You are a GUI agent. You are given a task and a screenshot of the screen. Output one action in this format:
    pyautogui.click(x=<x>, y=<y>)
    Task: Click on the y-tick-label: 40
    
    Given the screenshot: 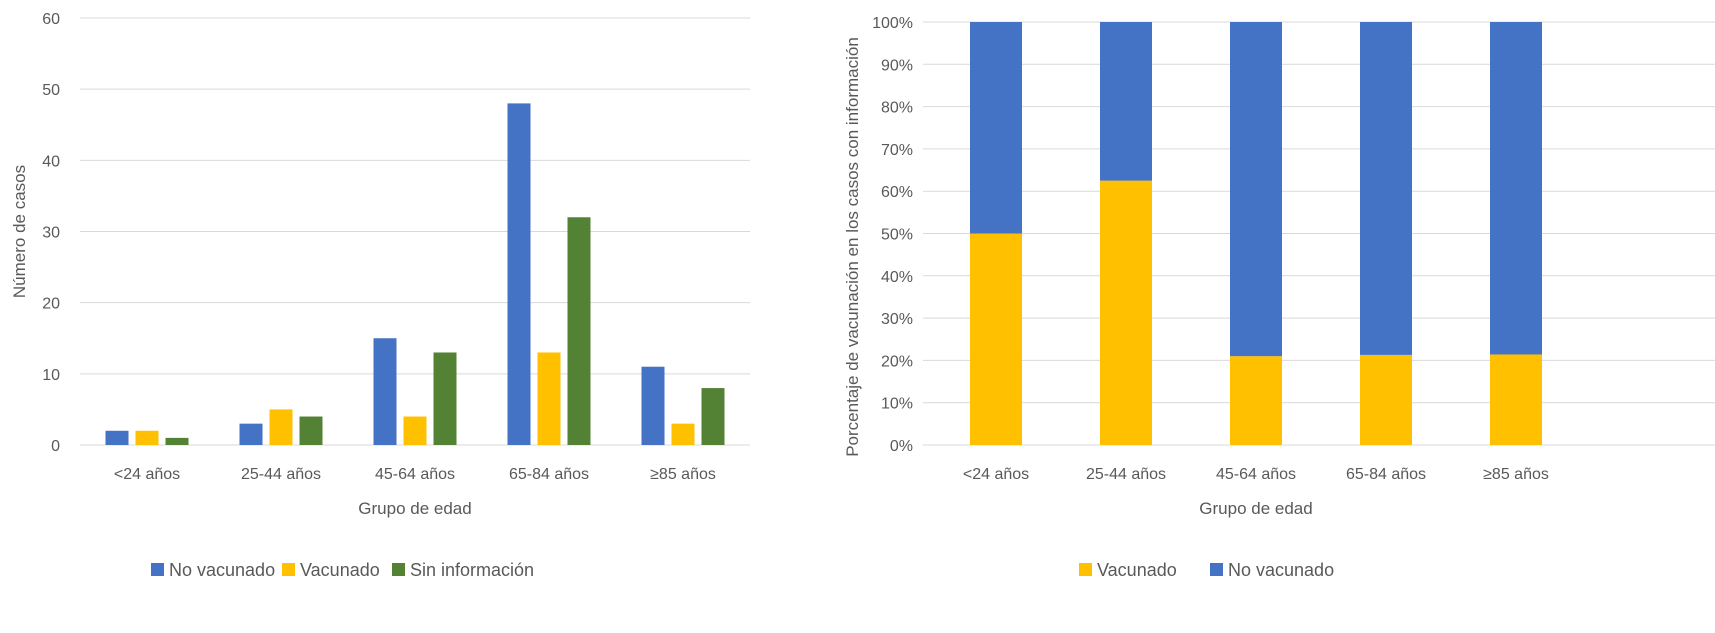 What is the action you would take?
    pyautogui.click(x=51, y=161)
    